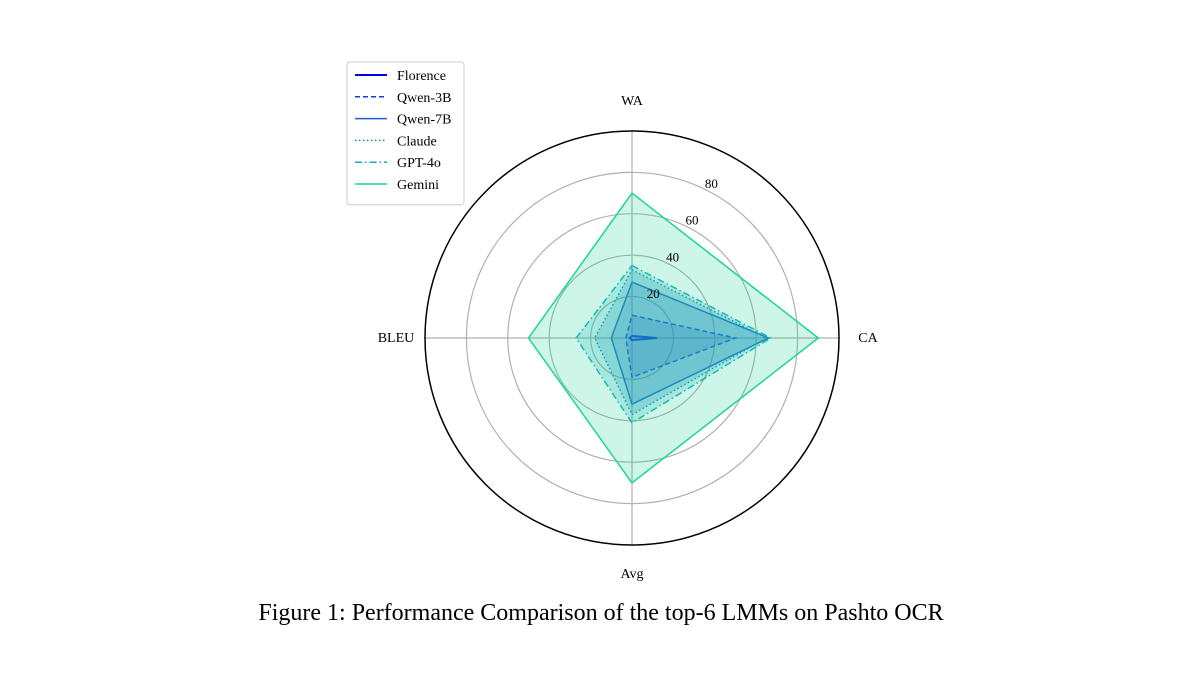 The width and height of the screenshot is (1202, 676). What do you see at coordinates (417, 141) in the screenshot?
I see `legend-label: Claude` at bounding box center [417, 141].